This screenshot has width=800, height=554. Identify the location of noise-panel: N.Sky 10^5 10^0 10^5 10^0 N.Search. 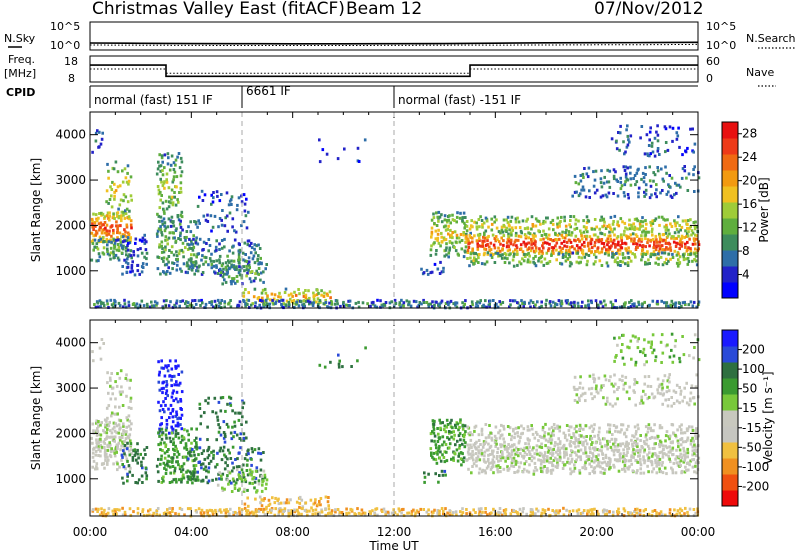
(400, 36).